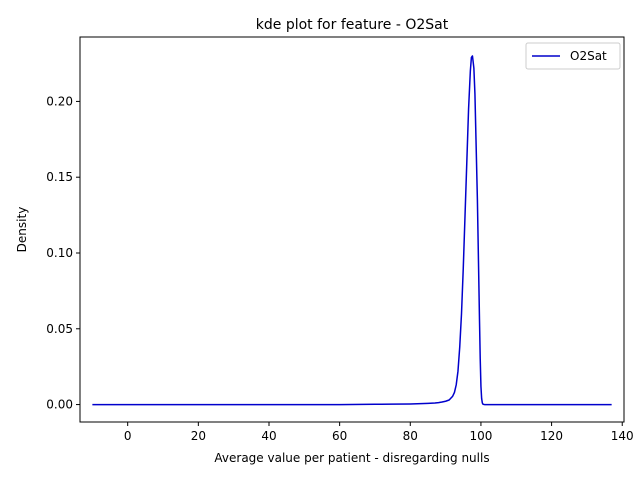 This screenshot has width=640, height=480. What do you see at coordinates (588, 56) in the screenshot?
I see `legend-label-o2sat: O2Sat` at bounding box center [588, 56].